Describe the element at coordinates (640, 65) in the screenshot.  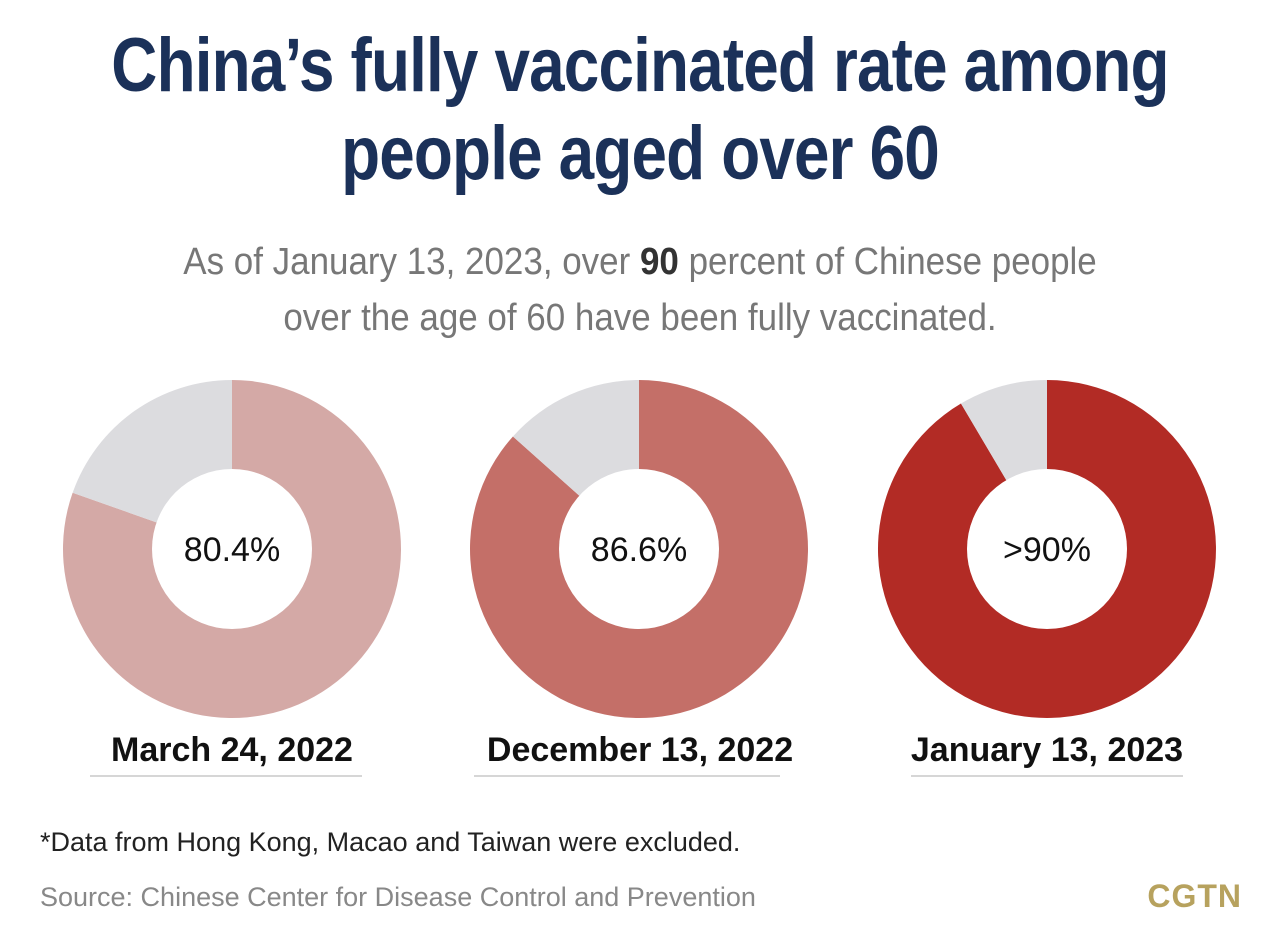
I see `title-line-1: China’s fully vaccinated rate among` at that location.